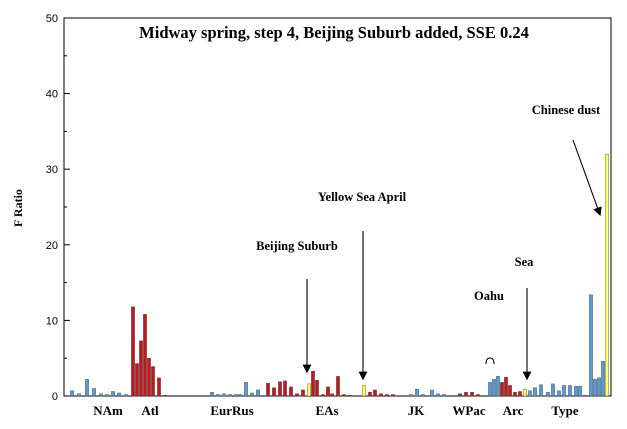 This screenshot has width=627, height=429. What do you see at coordinates (525, 262) in the screenshot?
I see `annotation-label: Sea` at bounding box center [525, 262].